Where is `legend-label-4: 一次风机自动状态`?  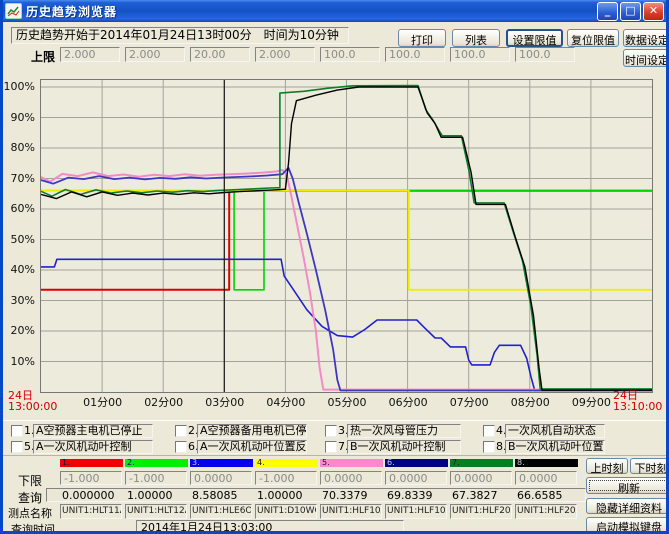
legend-label-4: 一次风机自动状态 is located at coordinates (555, 431).